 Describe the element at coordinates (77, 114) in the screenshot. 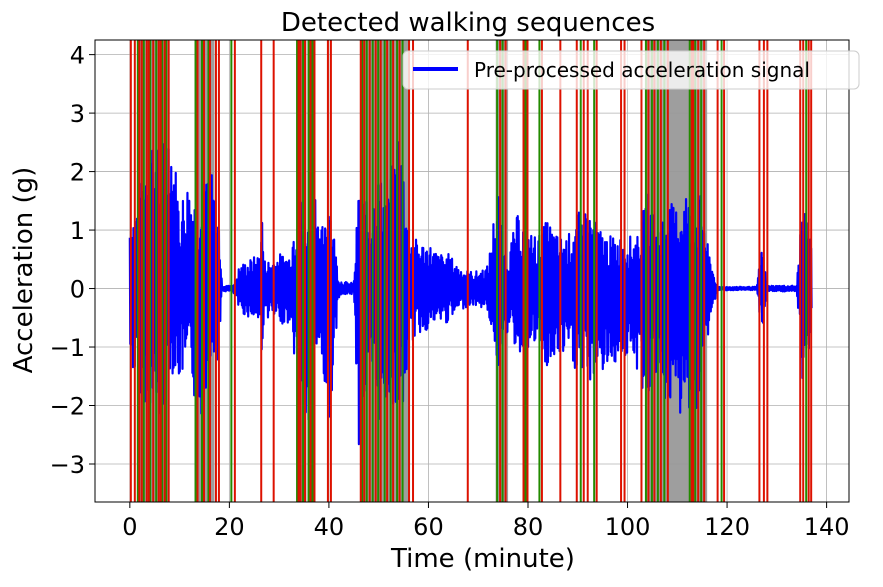

I see `y-tick-label: 3` at that location.